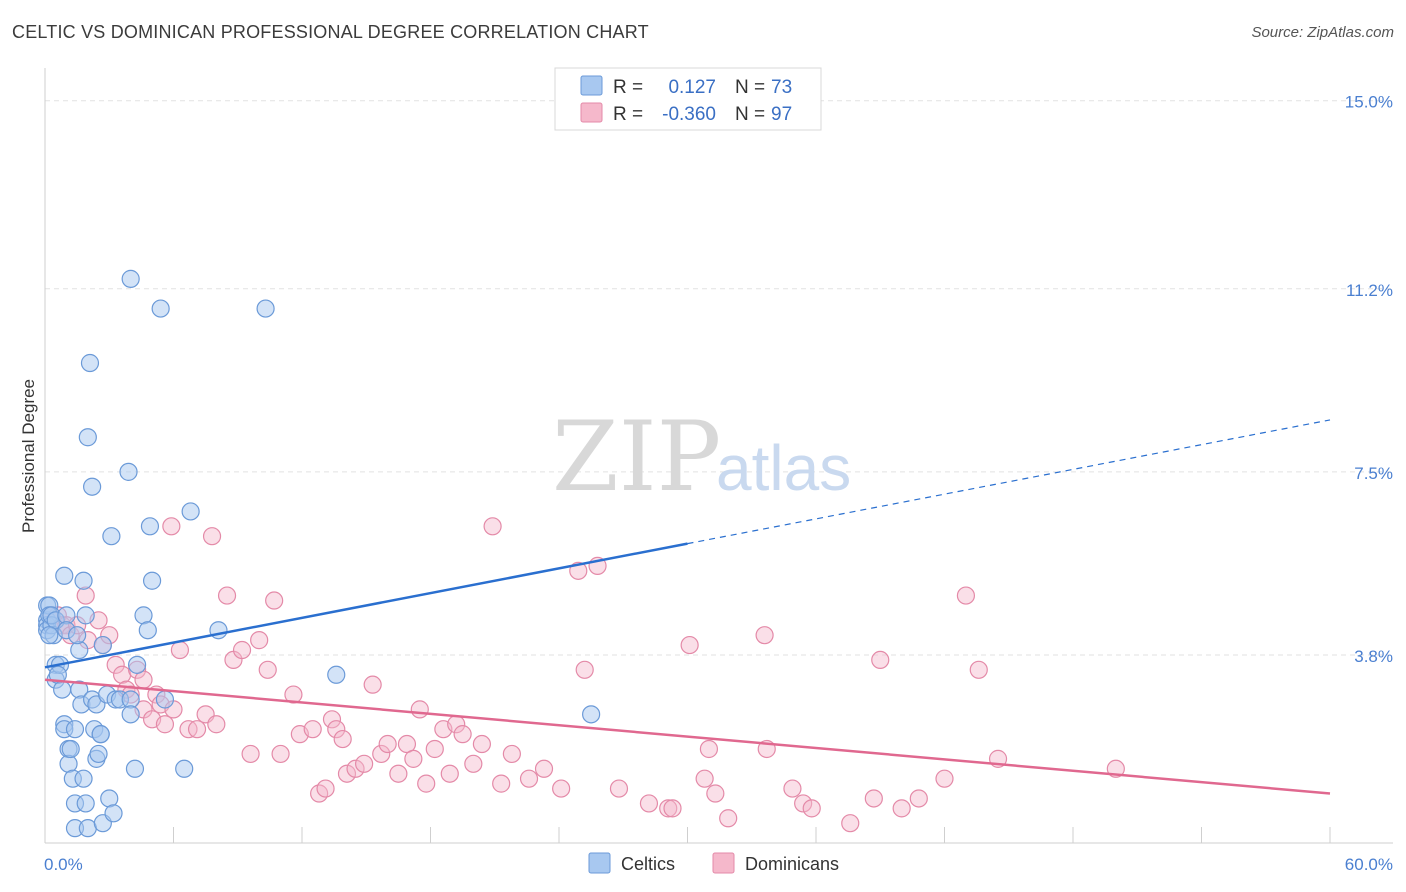 This screenshot has width=1406, height=892. What do you see at coordinates (1369, 379) in the screenshot?
I see `y-tick-labels: 3.8% 7.5% 11.2% 15.0%` at bounding box center [1369, 379].